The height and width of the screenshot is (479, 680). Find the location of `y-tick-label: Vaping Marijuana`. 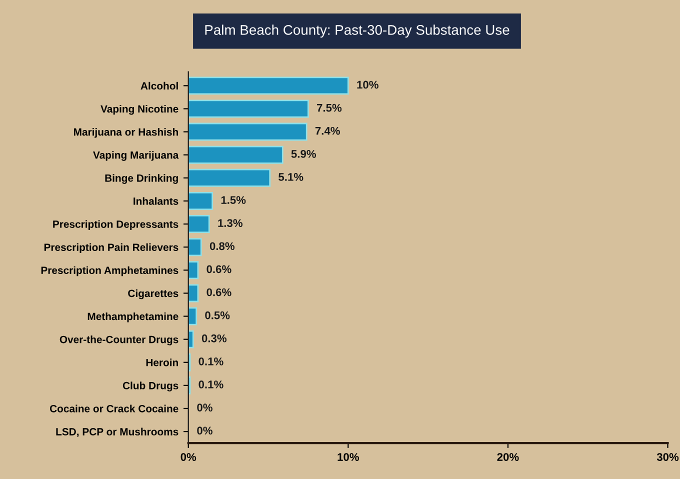

y-tick-label: Vaping Marijuana is located at coordinates (136, 156).